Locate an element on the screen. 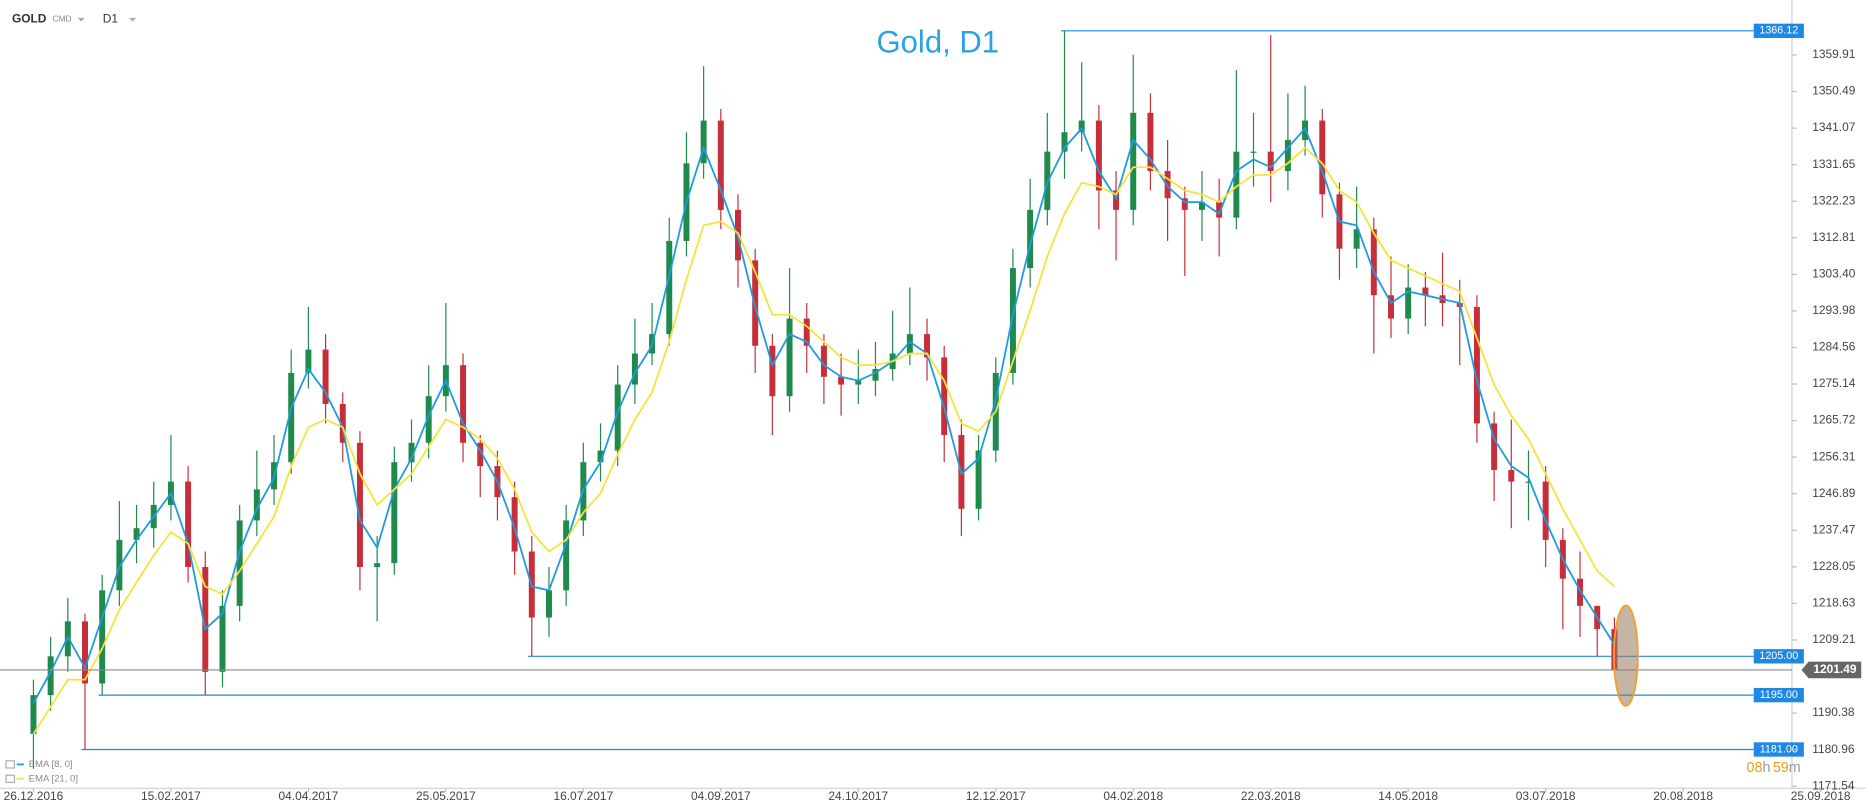  y-tick-label: 1312.81 is located at coordinates (1834, 237).